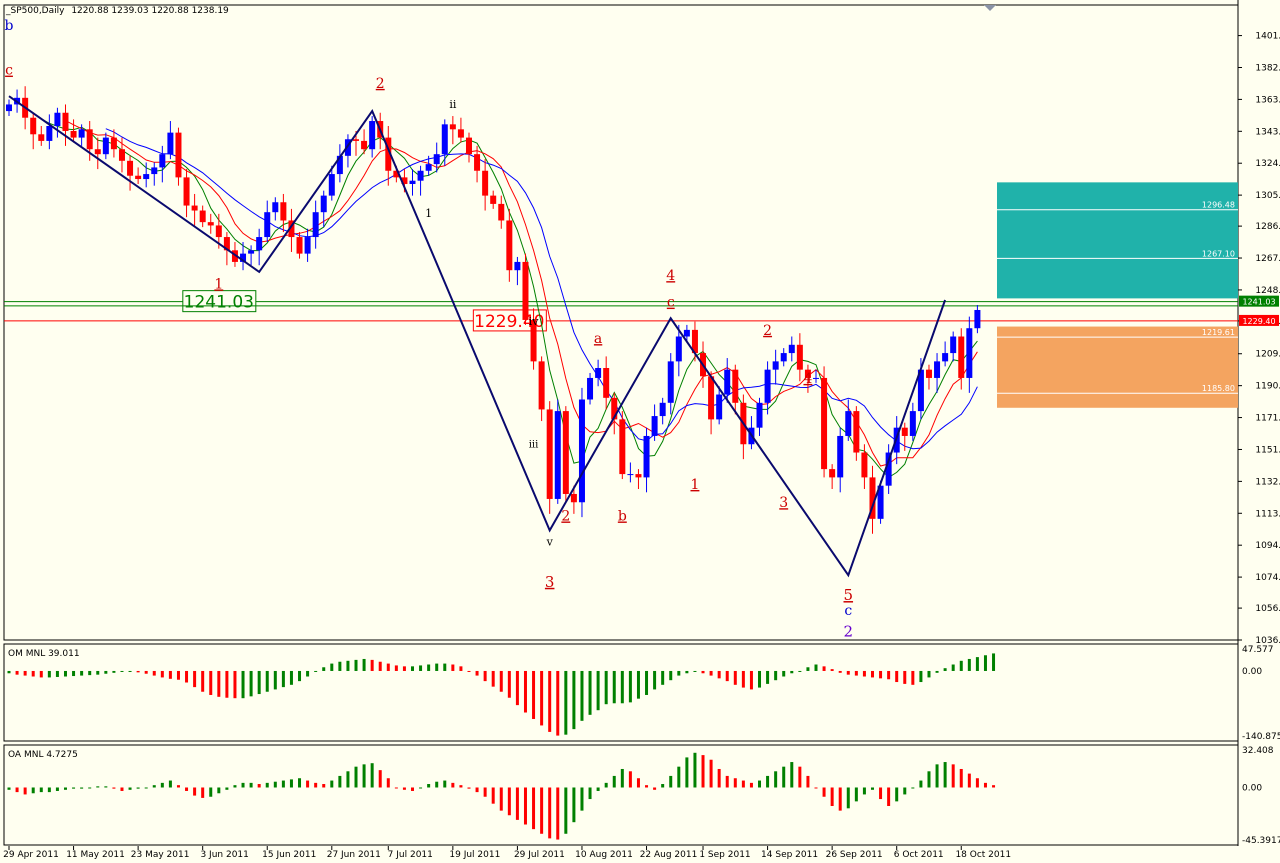 The height and width of the screenshot is (863, 1280). I want to click on wave-label: a, so click(598, 339).